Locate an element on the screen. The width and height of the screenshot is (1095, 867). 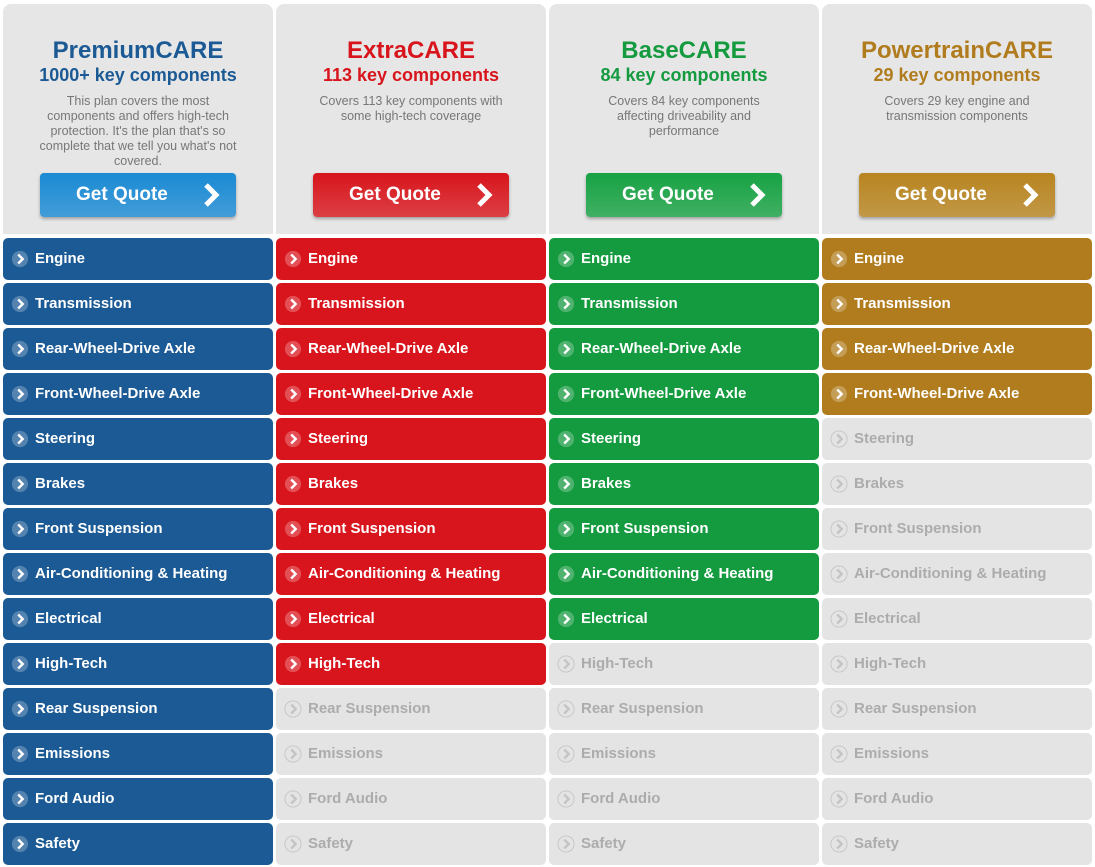
covered-component: Ford Audio is located at coordinates (138, 799).